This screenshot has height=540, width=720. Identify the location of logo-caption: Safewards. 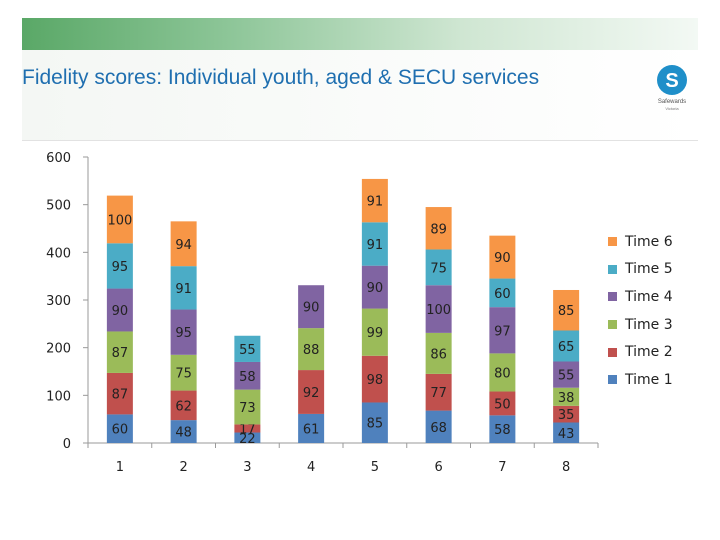
(672, 102).